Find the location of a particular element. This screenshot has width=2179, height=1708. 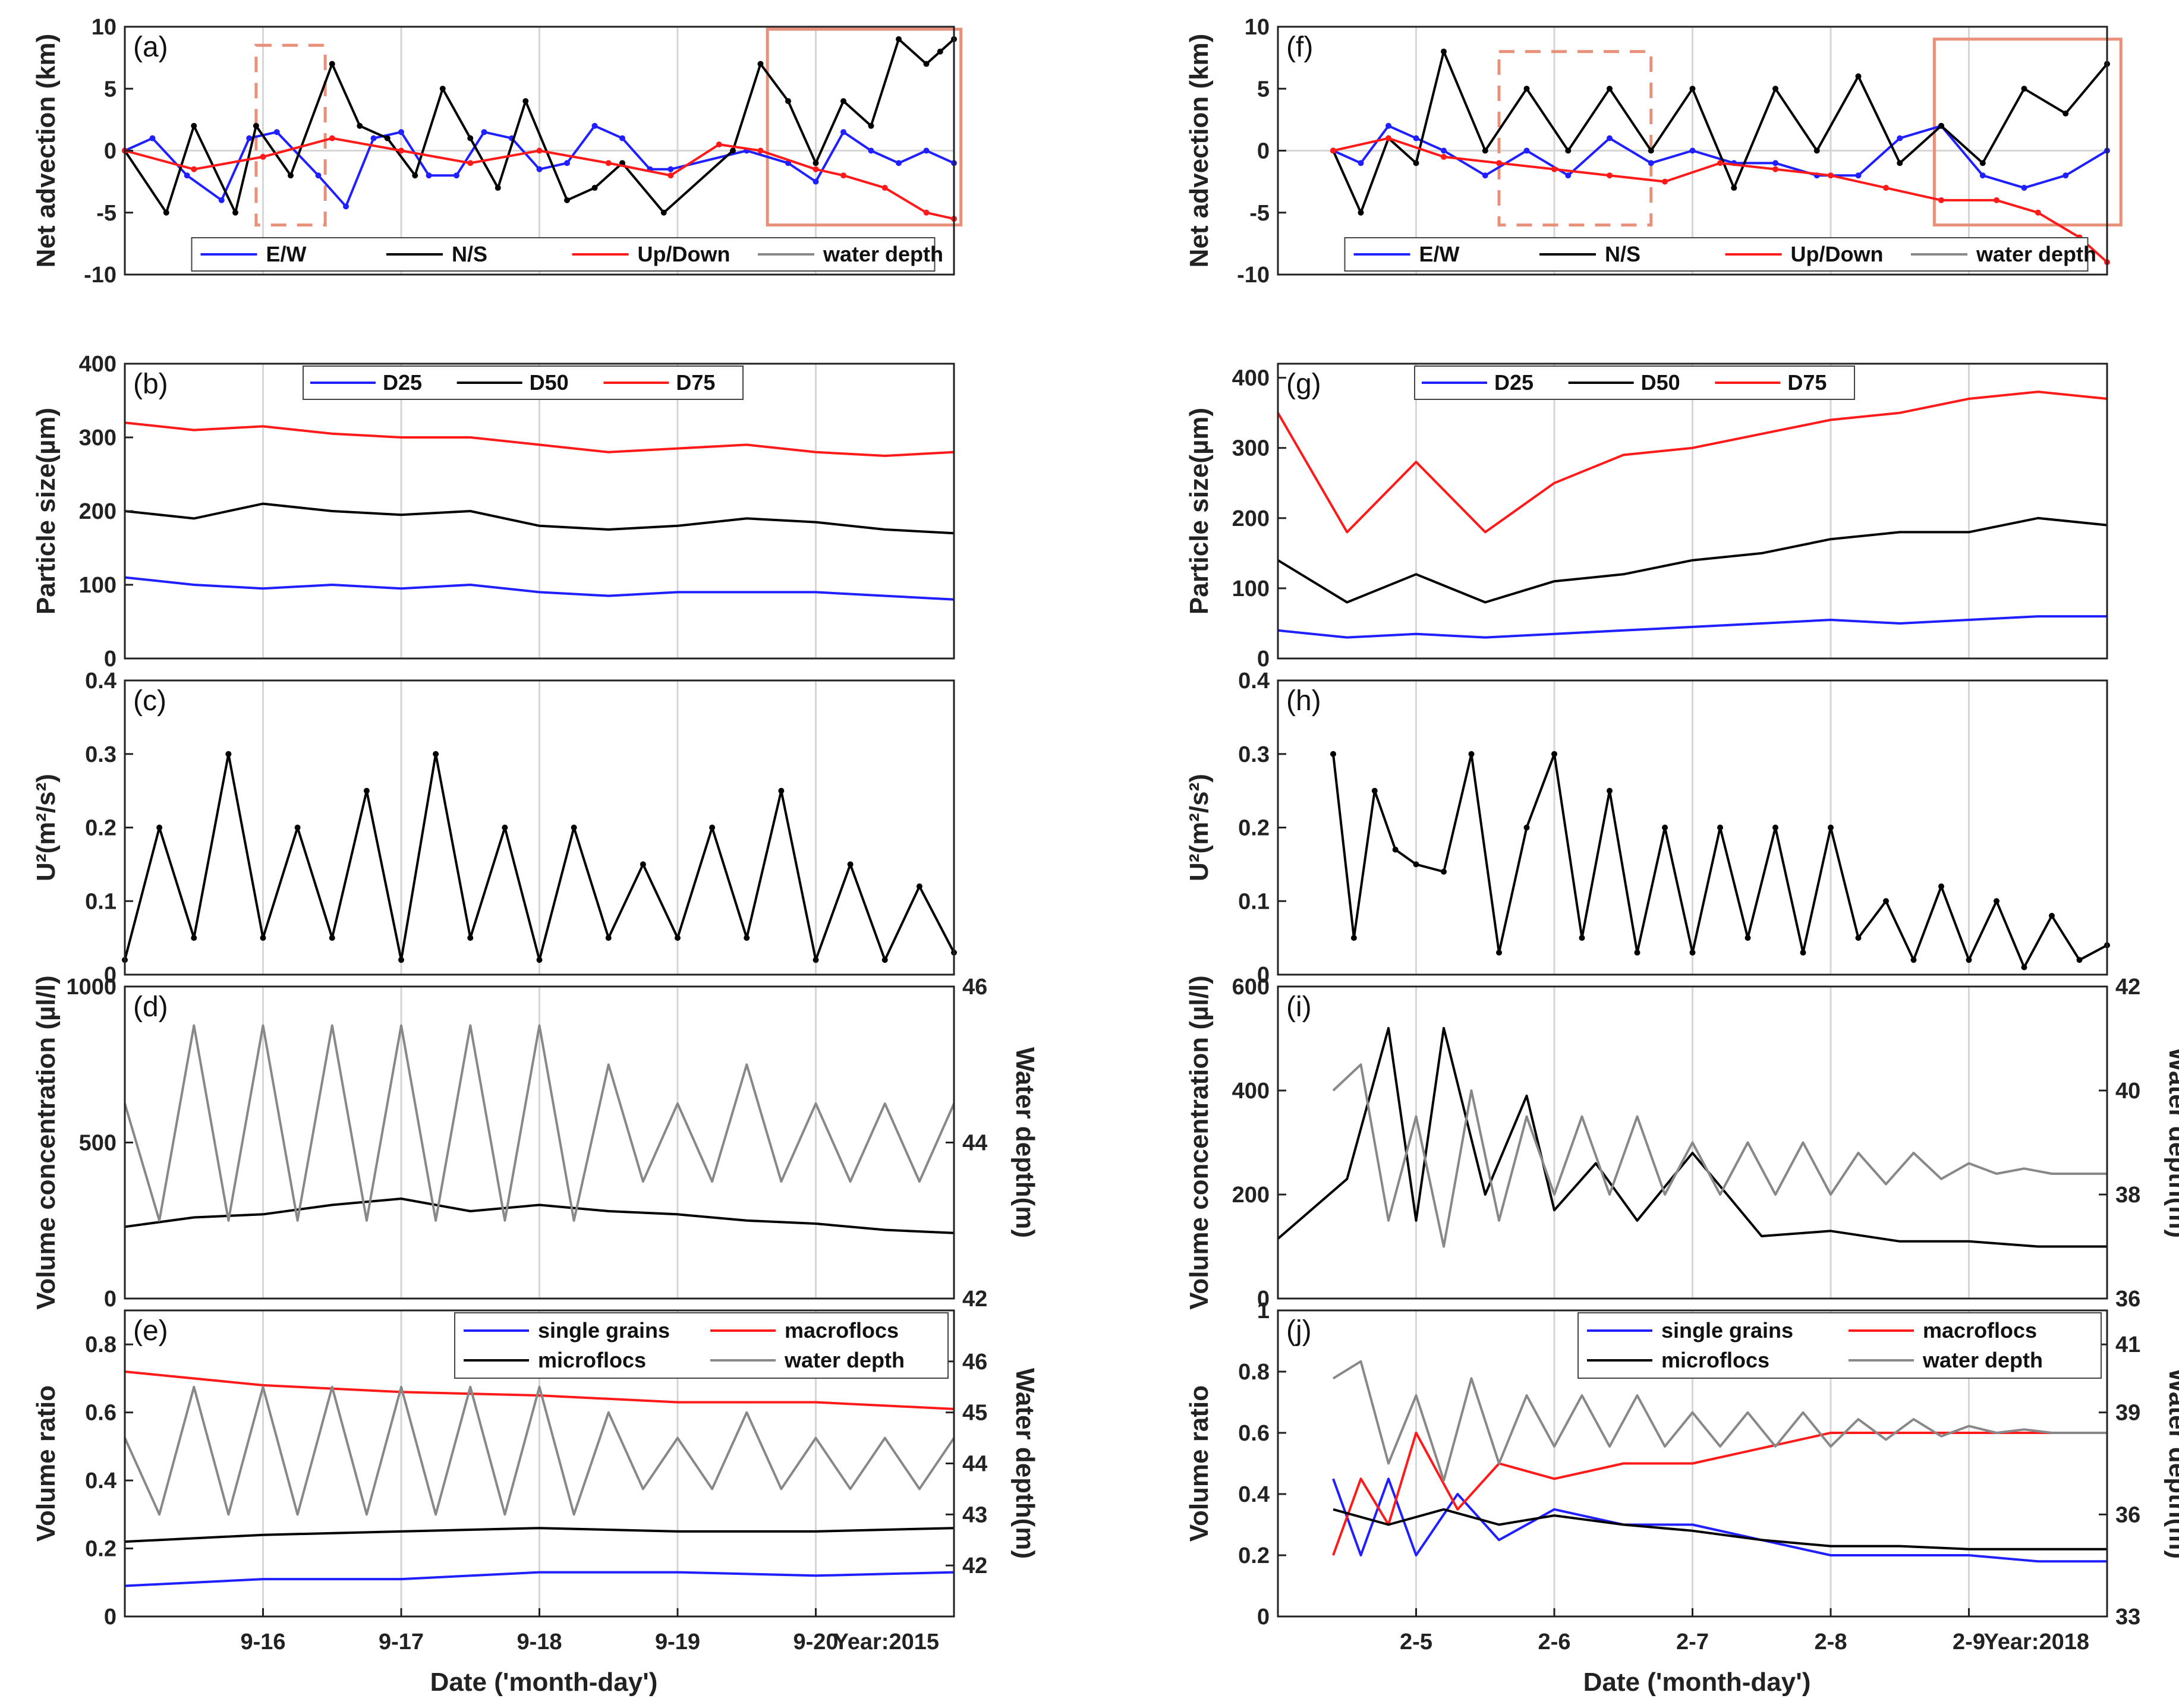

ytick-label-c: 0.3 is located at coordinates (100, 754).